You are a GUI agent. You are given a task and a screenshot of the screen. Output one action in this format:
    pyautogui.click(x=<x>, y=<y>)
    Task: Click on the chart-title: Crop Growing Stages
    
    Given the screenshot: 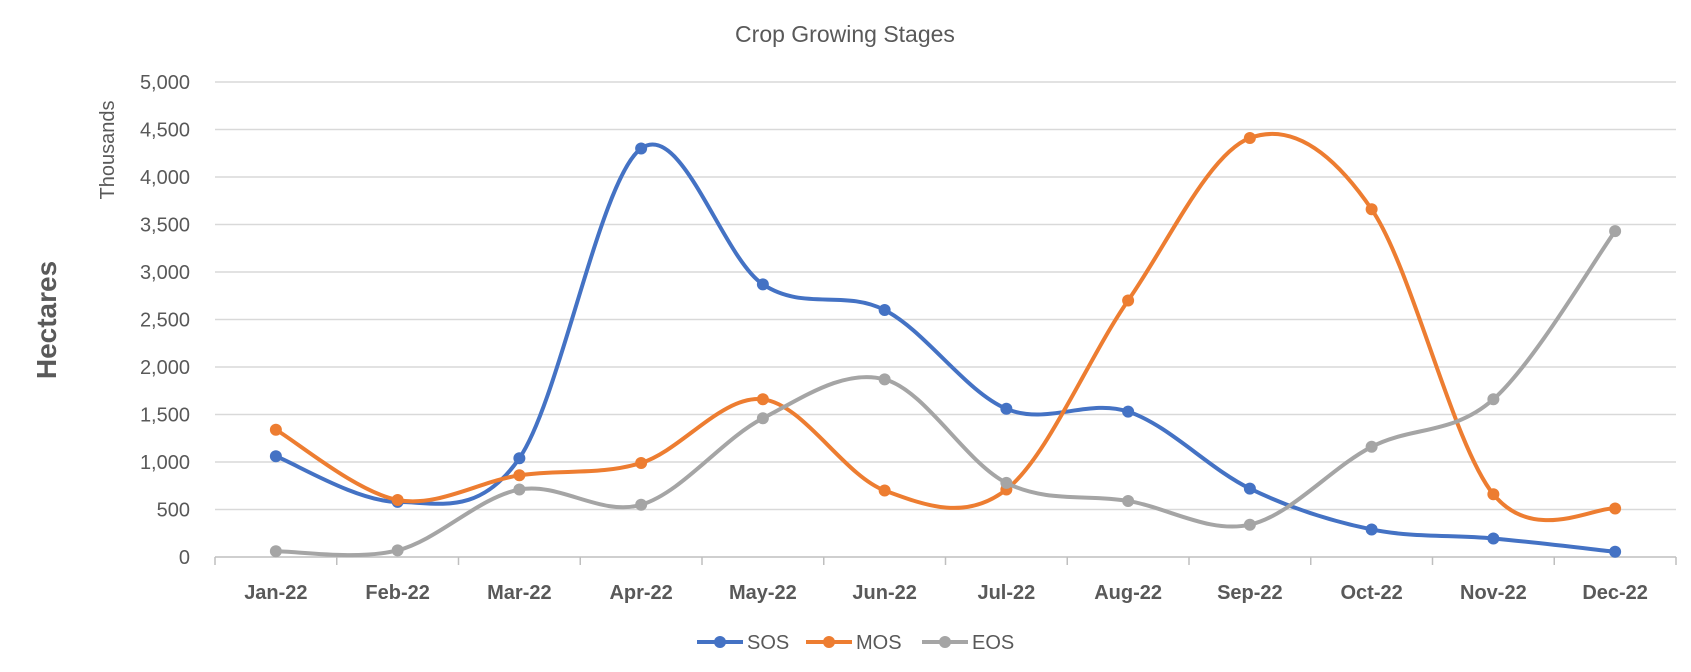 What is the action you would take?
    pyautogui.click(x=845, y=34)
    